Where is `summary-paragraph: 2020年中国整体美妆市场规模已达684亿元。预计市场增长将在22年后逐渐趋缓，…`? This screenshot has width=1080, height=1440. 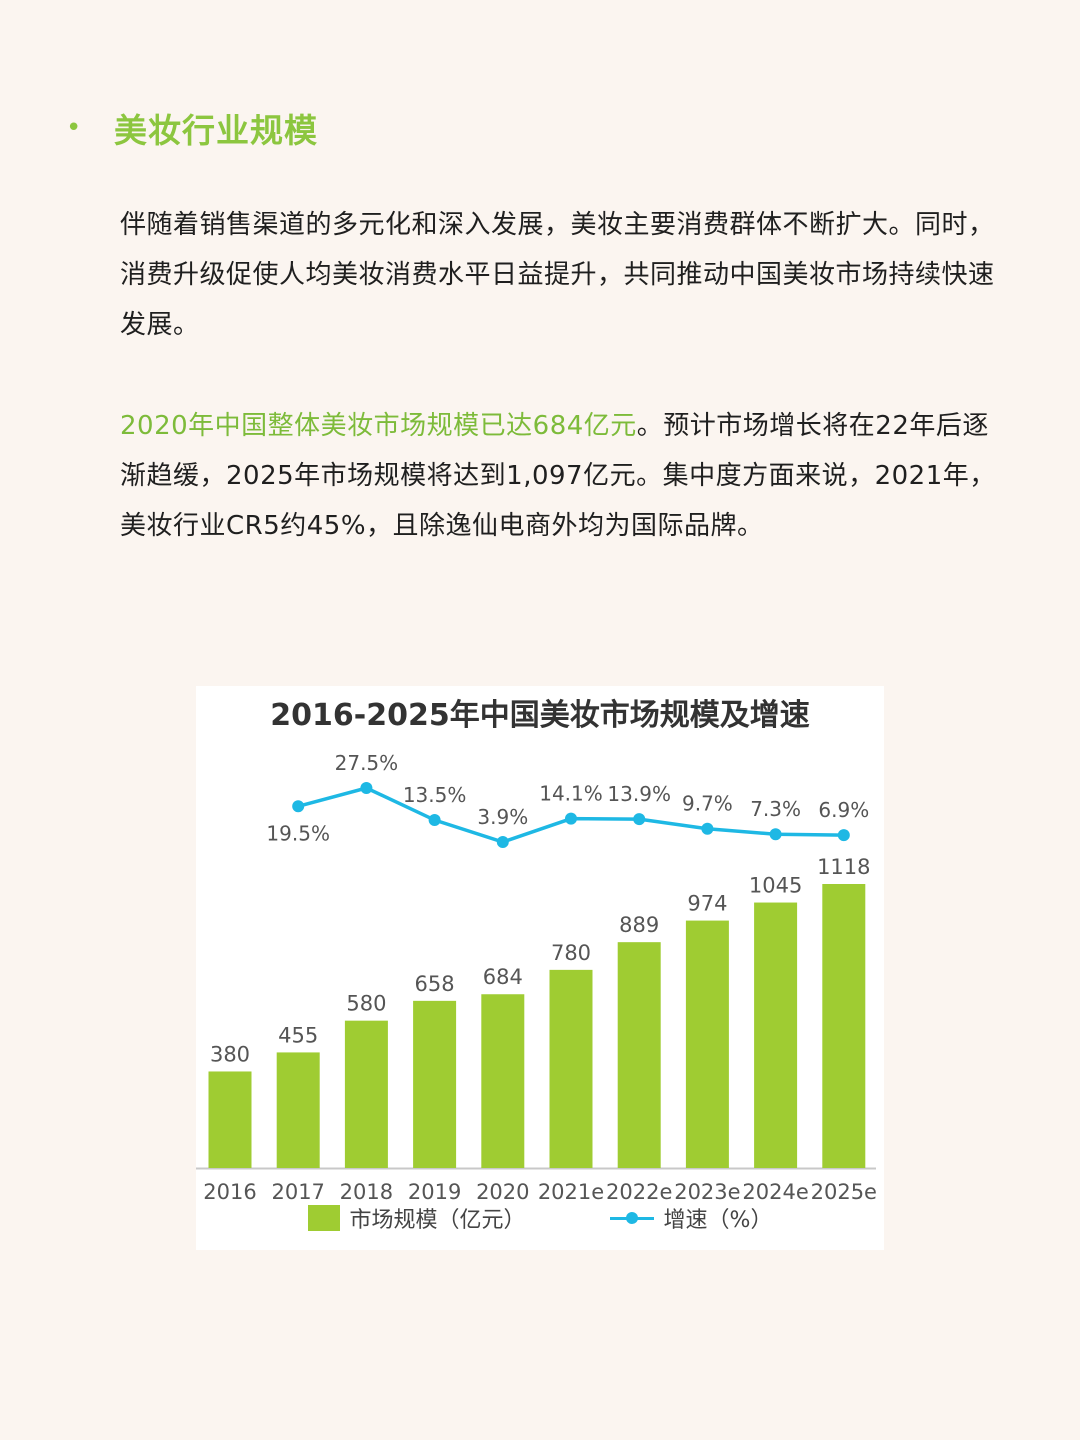
summary-paragraph: 2020年中国整体美妆市场规模已达684亿元。预计市场增长将在22年后逐渐趋缓，… is located at coordinates (560, 476).